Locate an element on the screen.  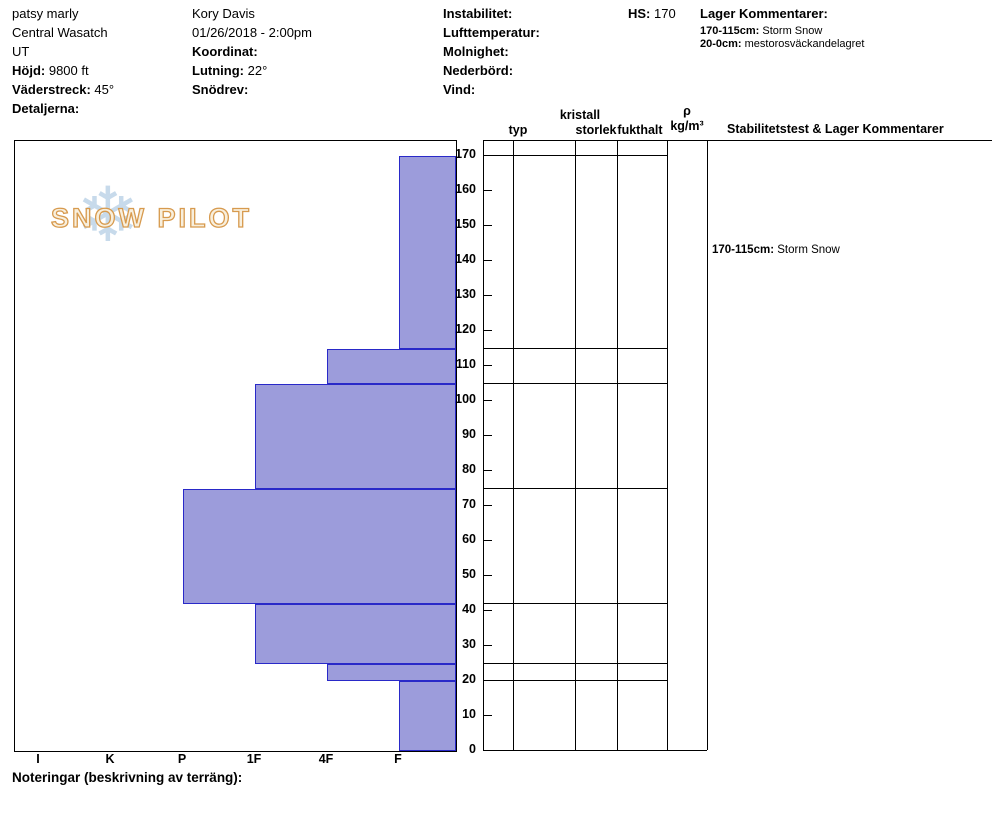
layer-comments-title: Lager Kommentarer: is located at coordinates (764, 13).